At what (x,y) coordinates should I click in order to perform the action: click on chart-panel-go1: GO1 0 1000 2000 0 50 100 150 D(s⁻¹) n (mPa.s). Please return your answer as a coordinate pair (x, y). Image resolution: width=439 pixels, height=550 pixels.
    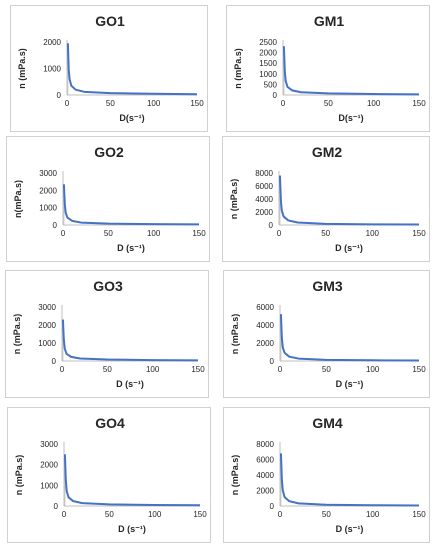
    Looking at the image, I should click on (109, 68).